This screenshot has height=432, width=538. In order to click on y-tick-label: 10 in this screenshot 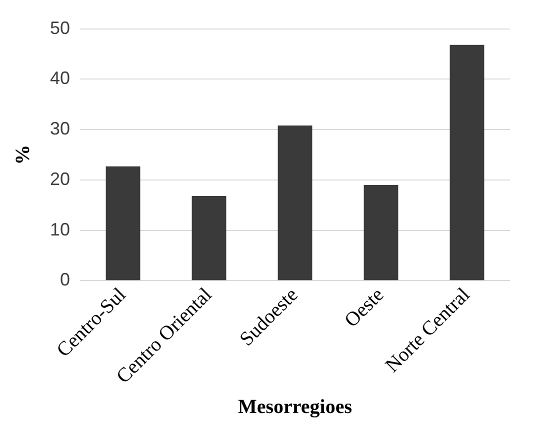, I will do `click(60, 229)`.